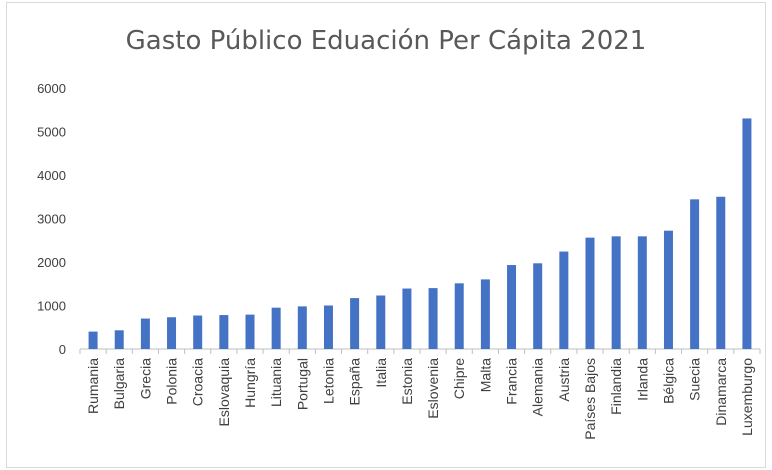 This screenshot has height=470, width=772. I want to click on x-category-label: Luxemburgo, so click(747, 397).